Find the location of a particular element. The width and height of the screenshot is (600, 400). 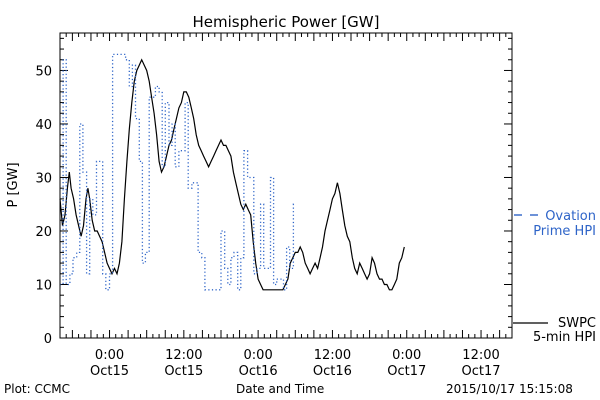

chart-title: Hemispheric Power [GW] is located at coordinates (286, 22).